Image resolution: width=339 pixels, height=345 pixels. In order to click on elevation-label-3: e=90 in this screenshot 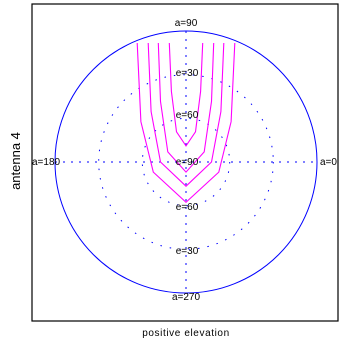, I will do `click(187, 162)`.